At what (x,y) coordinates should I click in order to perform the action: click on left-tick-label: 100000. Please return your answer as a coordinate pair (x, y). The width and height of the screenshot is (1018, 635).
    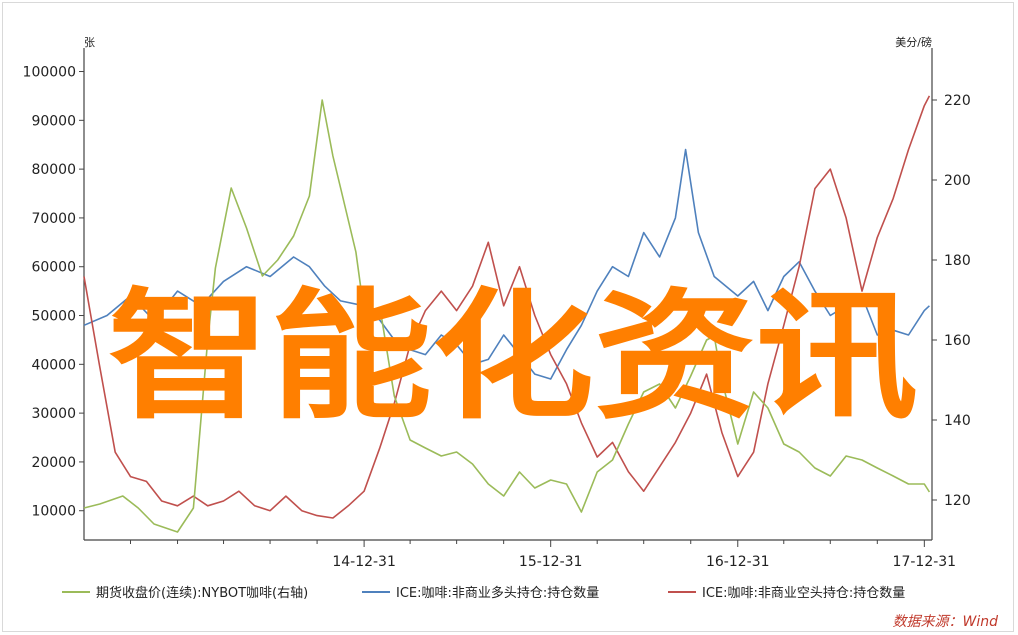
    Looking at the image, I should click on (49, 73).